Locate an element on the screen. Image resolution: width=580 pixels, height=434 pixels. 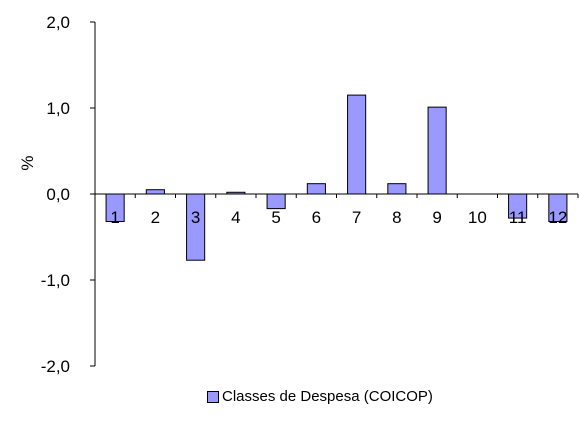
x-tick-label: 6 is located at coordinates (316, 217).